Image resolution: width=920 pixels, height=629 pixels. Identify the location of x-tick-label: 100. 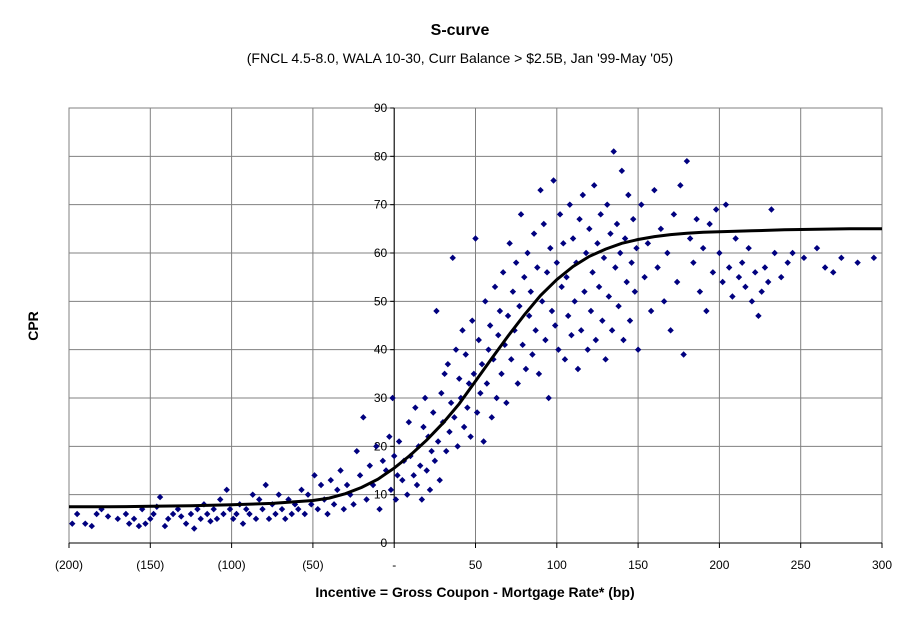
(557, 565).